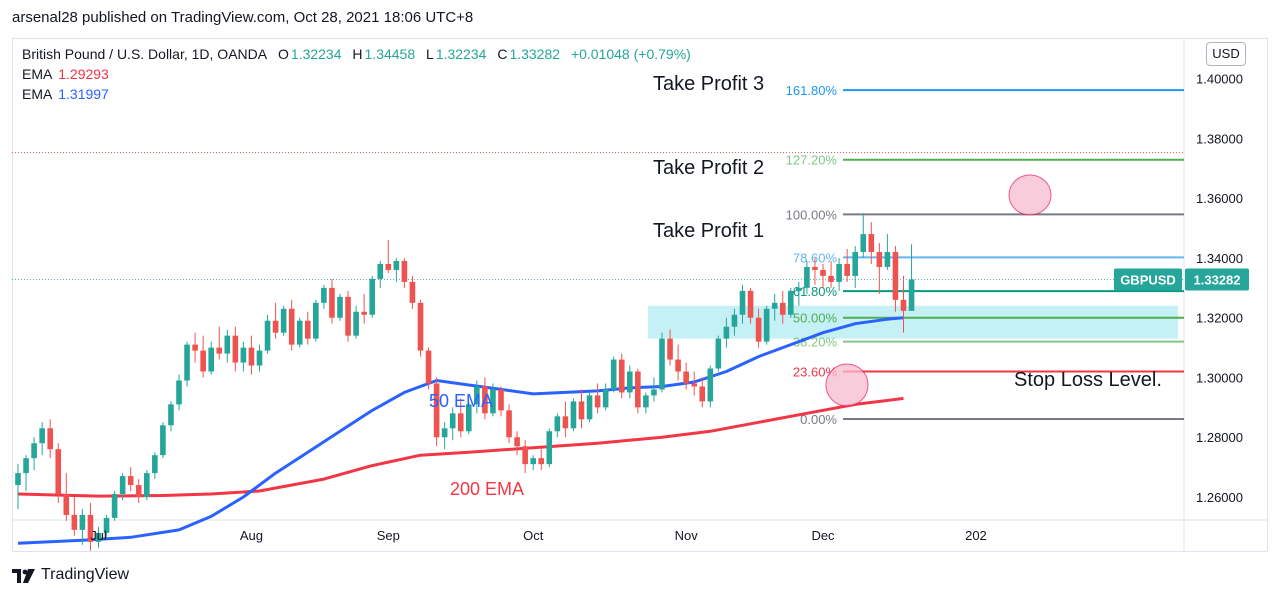  Describe the element at coordinates (83, 94) in the screenshot. I see `ema-50-value: 1.31997` at that location.